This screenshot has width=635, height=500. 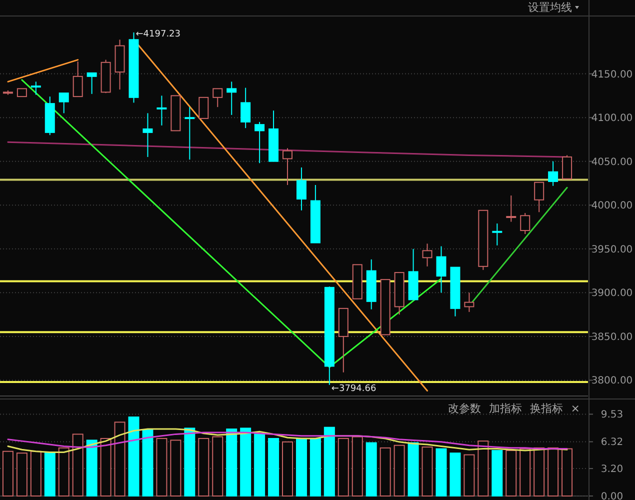 What do you see at coordinates (612, 206) in the screenshot?
I see `y-tick-label: 4000.00` at bounding box center [612, 206].